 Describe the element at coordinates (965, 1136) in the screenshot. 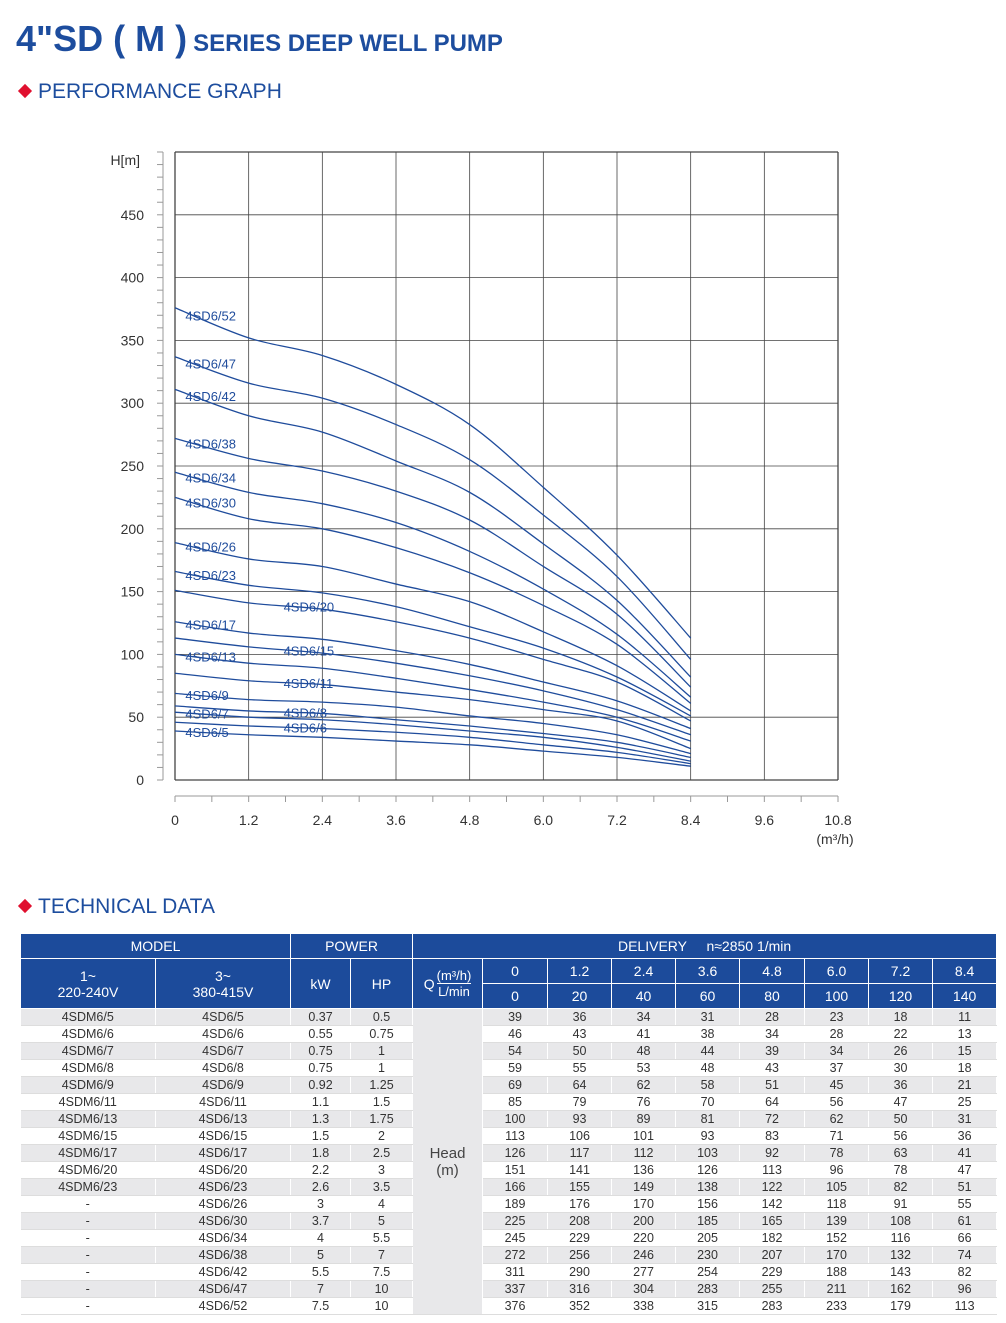

I see `head-value: 36` at that location.